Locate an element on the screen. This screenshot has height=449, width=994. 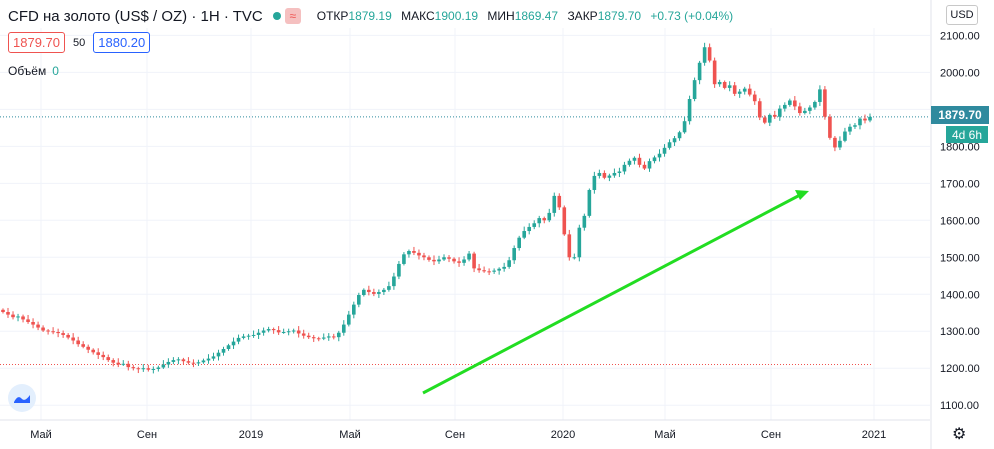
y-tick-label: 1700.00 is located at coordinates (960, 184).